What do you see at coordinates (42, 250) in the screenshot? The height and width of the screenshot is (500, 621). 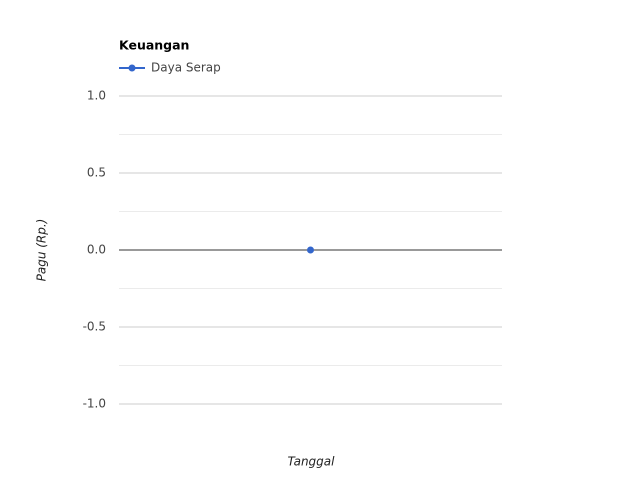 I see `y-axis-title: Pagu (Rp.)` at bounding box center [42, 250].